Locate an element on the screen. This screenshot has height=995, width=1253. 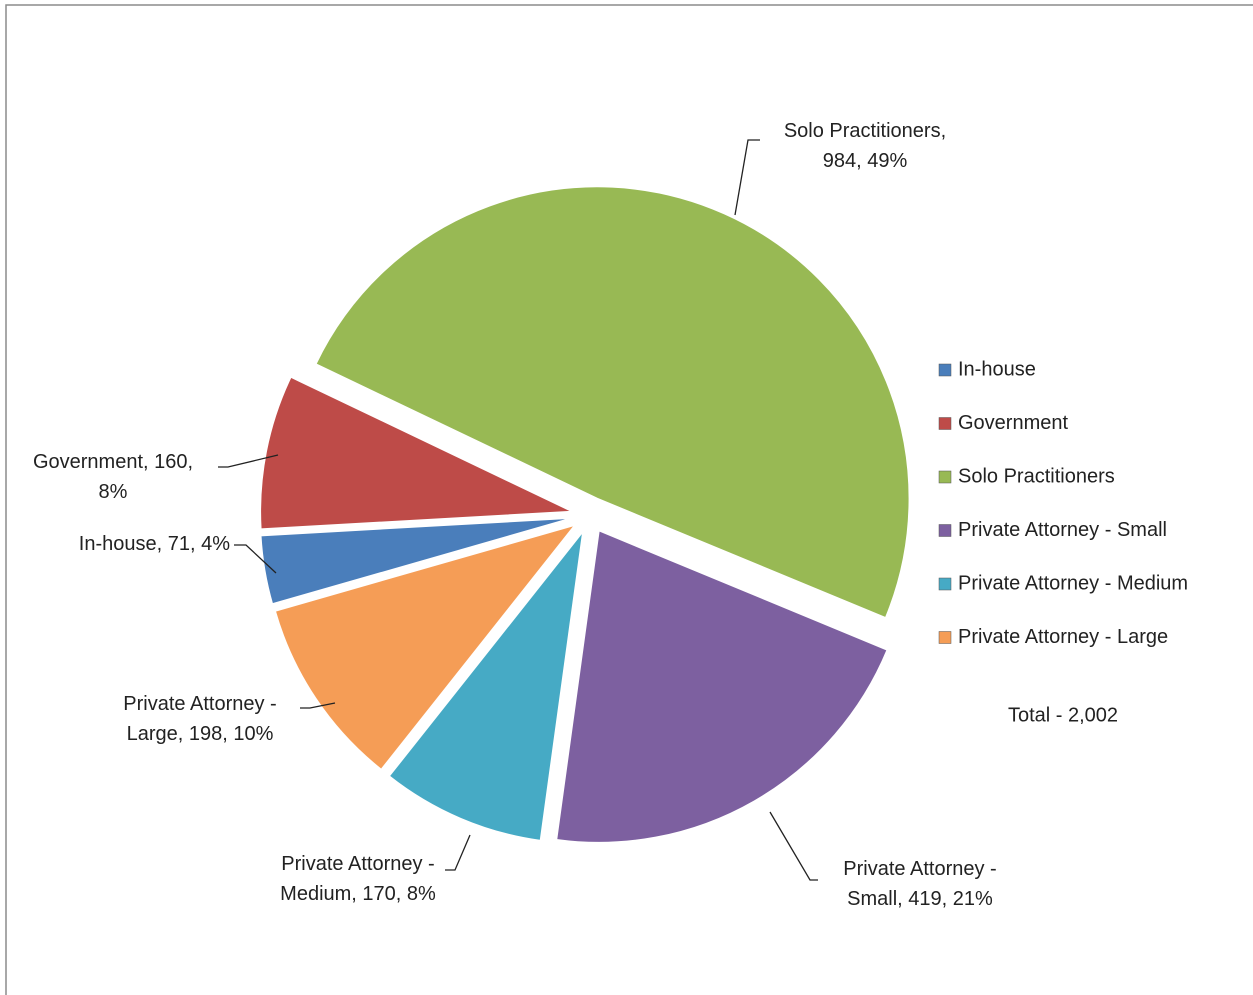
data-label: Private Attorney - Small, 419, 21% is located at coordinates (919, 884).